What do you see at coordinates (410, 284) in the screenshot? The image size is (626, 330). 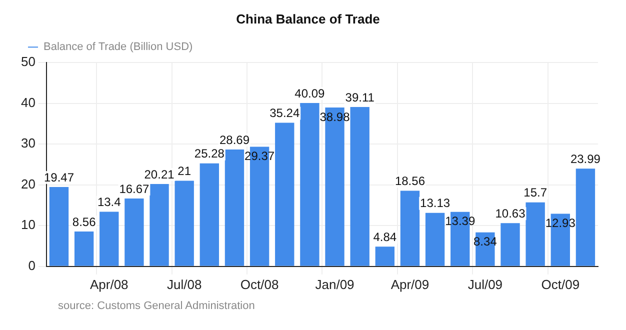 I see `x-tick-label: Apr/09` at bounding box center [410, 284].